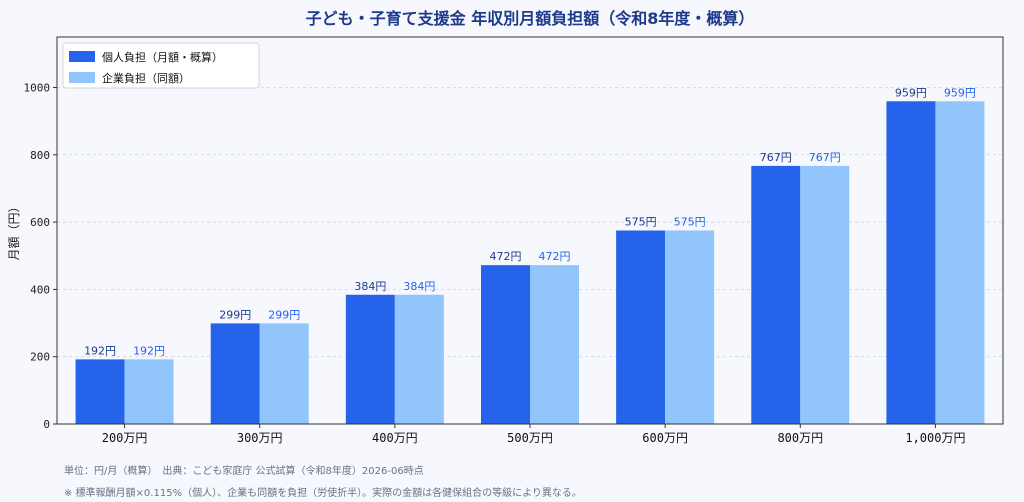 This screenshot has width=1024, height=502. I want to click on data-label-individual: 384円, so click(370, 286).